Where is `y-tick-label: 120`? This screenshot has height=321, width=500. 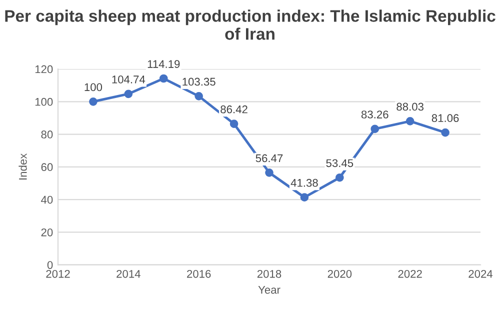 y-tick-label: 120 is located at coordinates (44, 69).